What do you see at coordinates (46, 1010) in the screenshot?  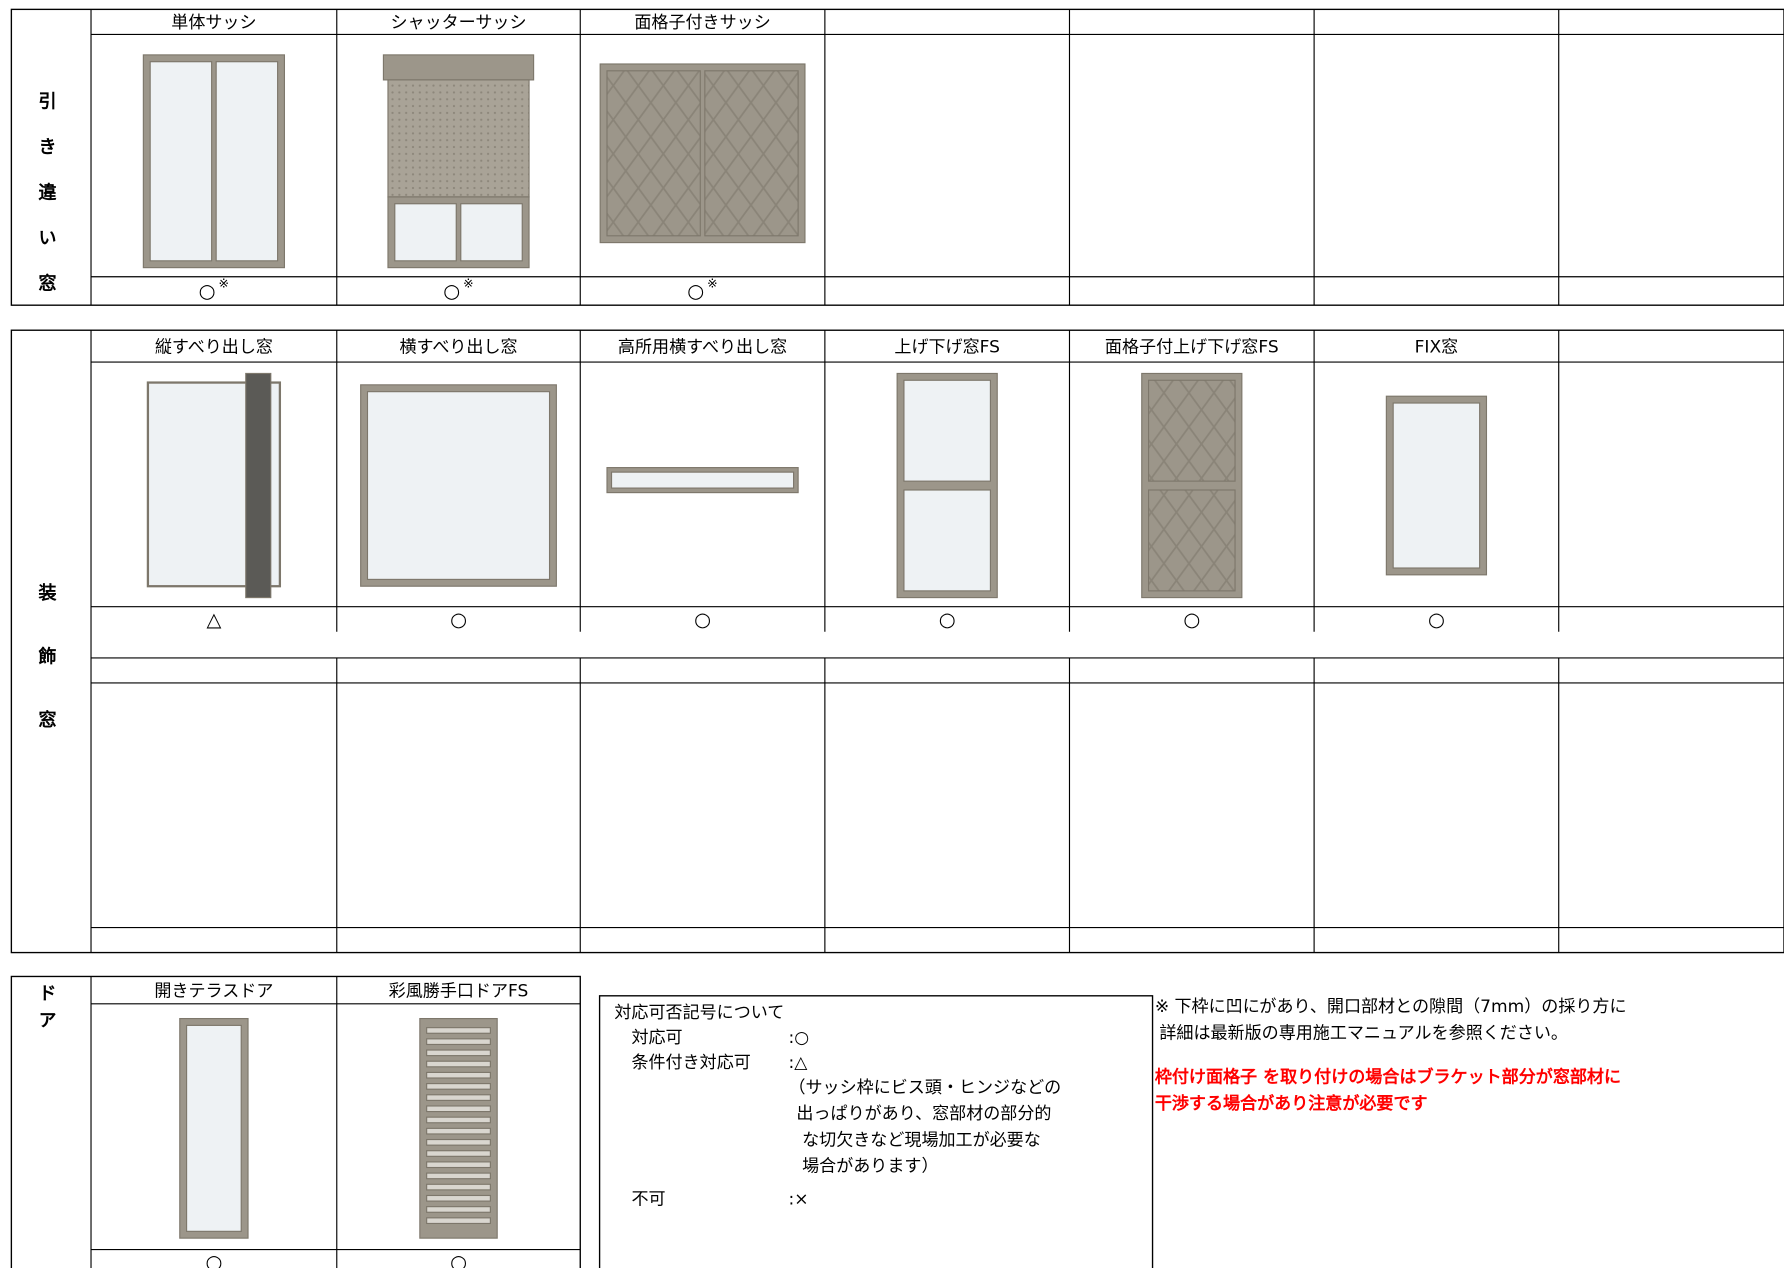 I see `section-label: ドア` at bounding box center [46, 1010].